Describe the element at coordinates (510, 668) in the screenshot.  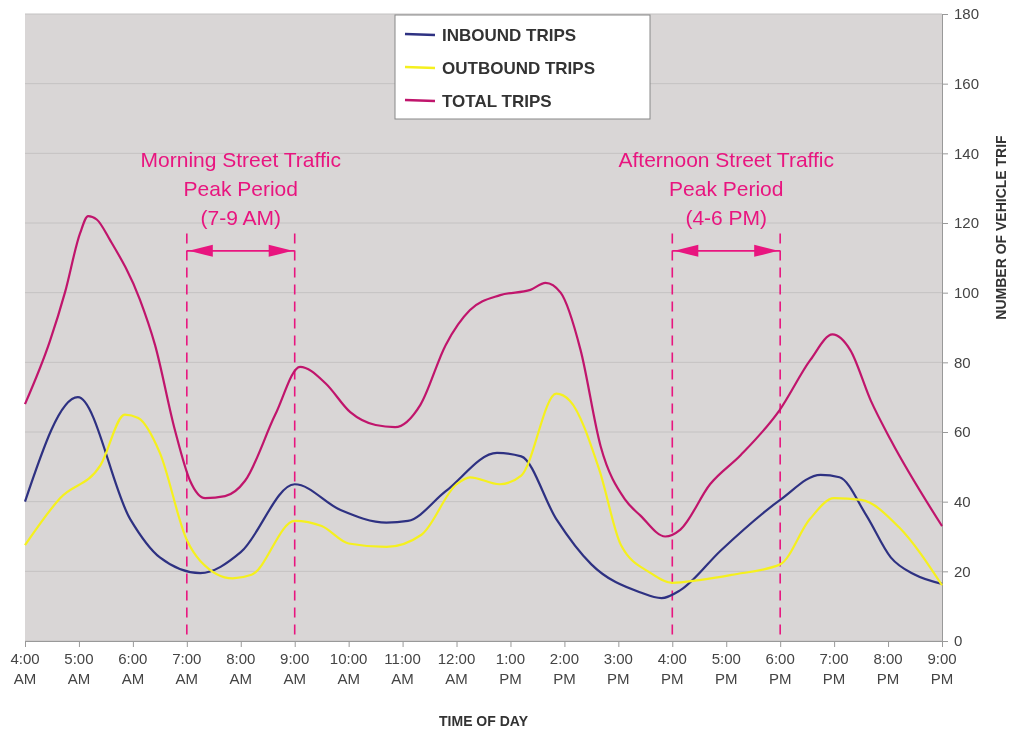
I see `x-tick-label: 1:00 PM` at that location.